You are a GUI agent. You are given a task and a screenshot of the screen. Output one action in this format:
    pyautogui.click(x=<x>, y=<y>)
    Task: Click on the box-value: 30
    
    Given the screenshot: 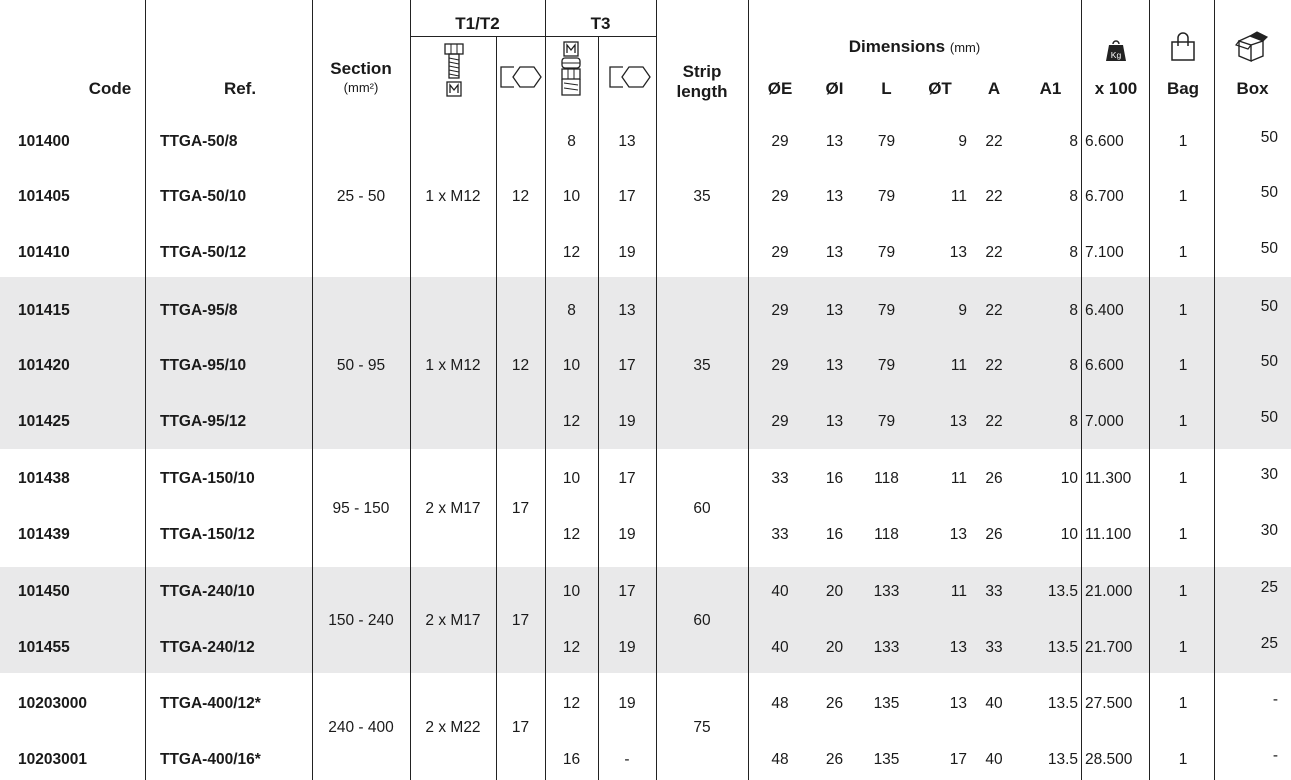 What is the action you would take?
    pyautogui.click(x=1269, y=530)
    